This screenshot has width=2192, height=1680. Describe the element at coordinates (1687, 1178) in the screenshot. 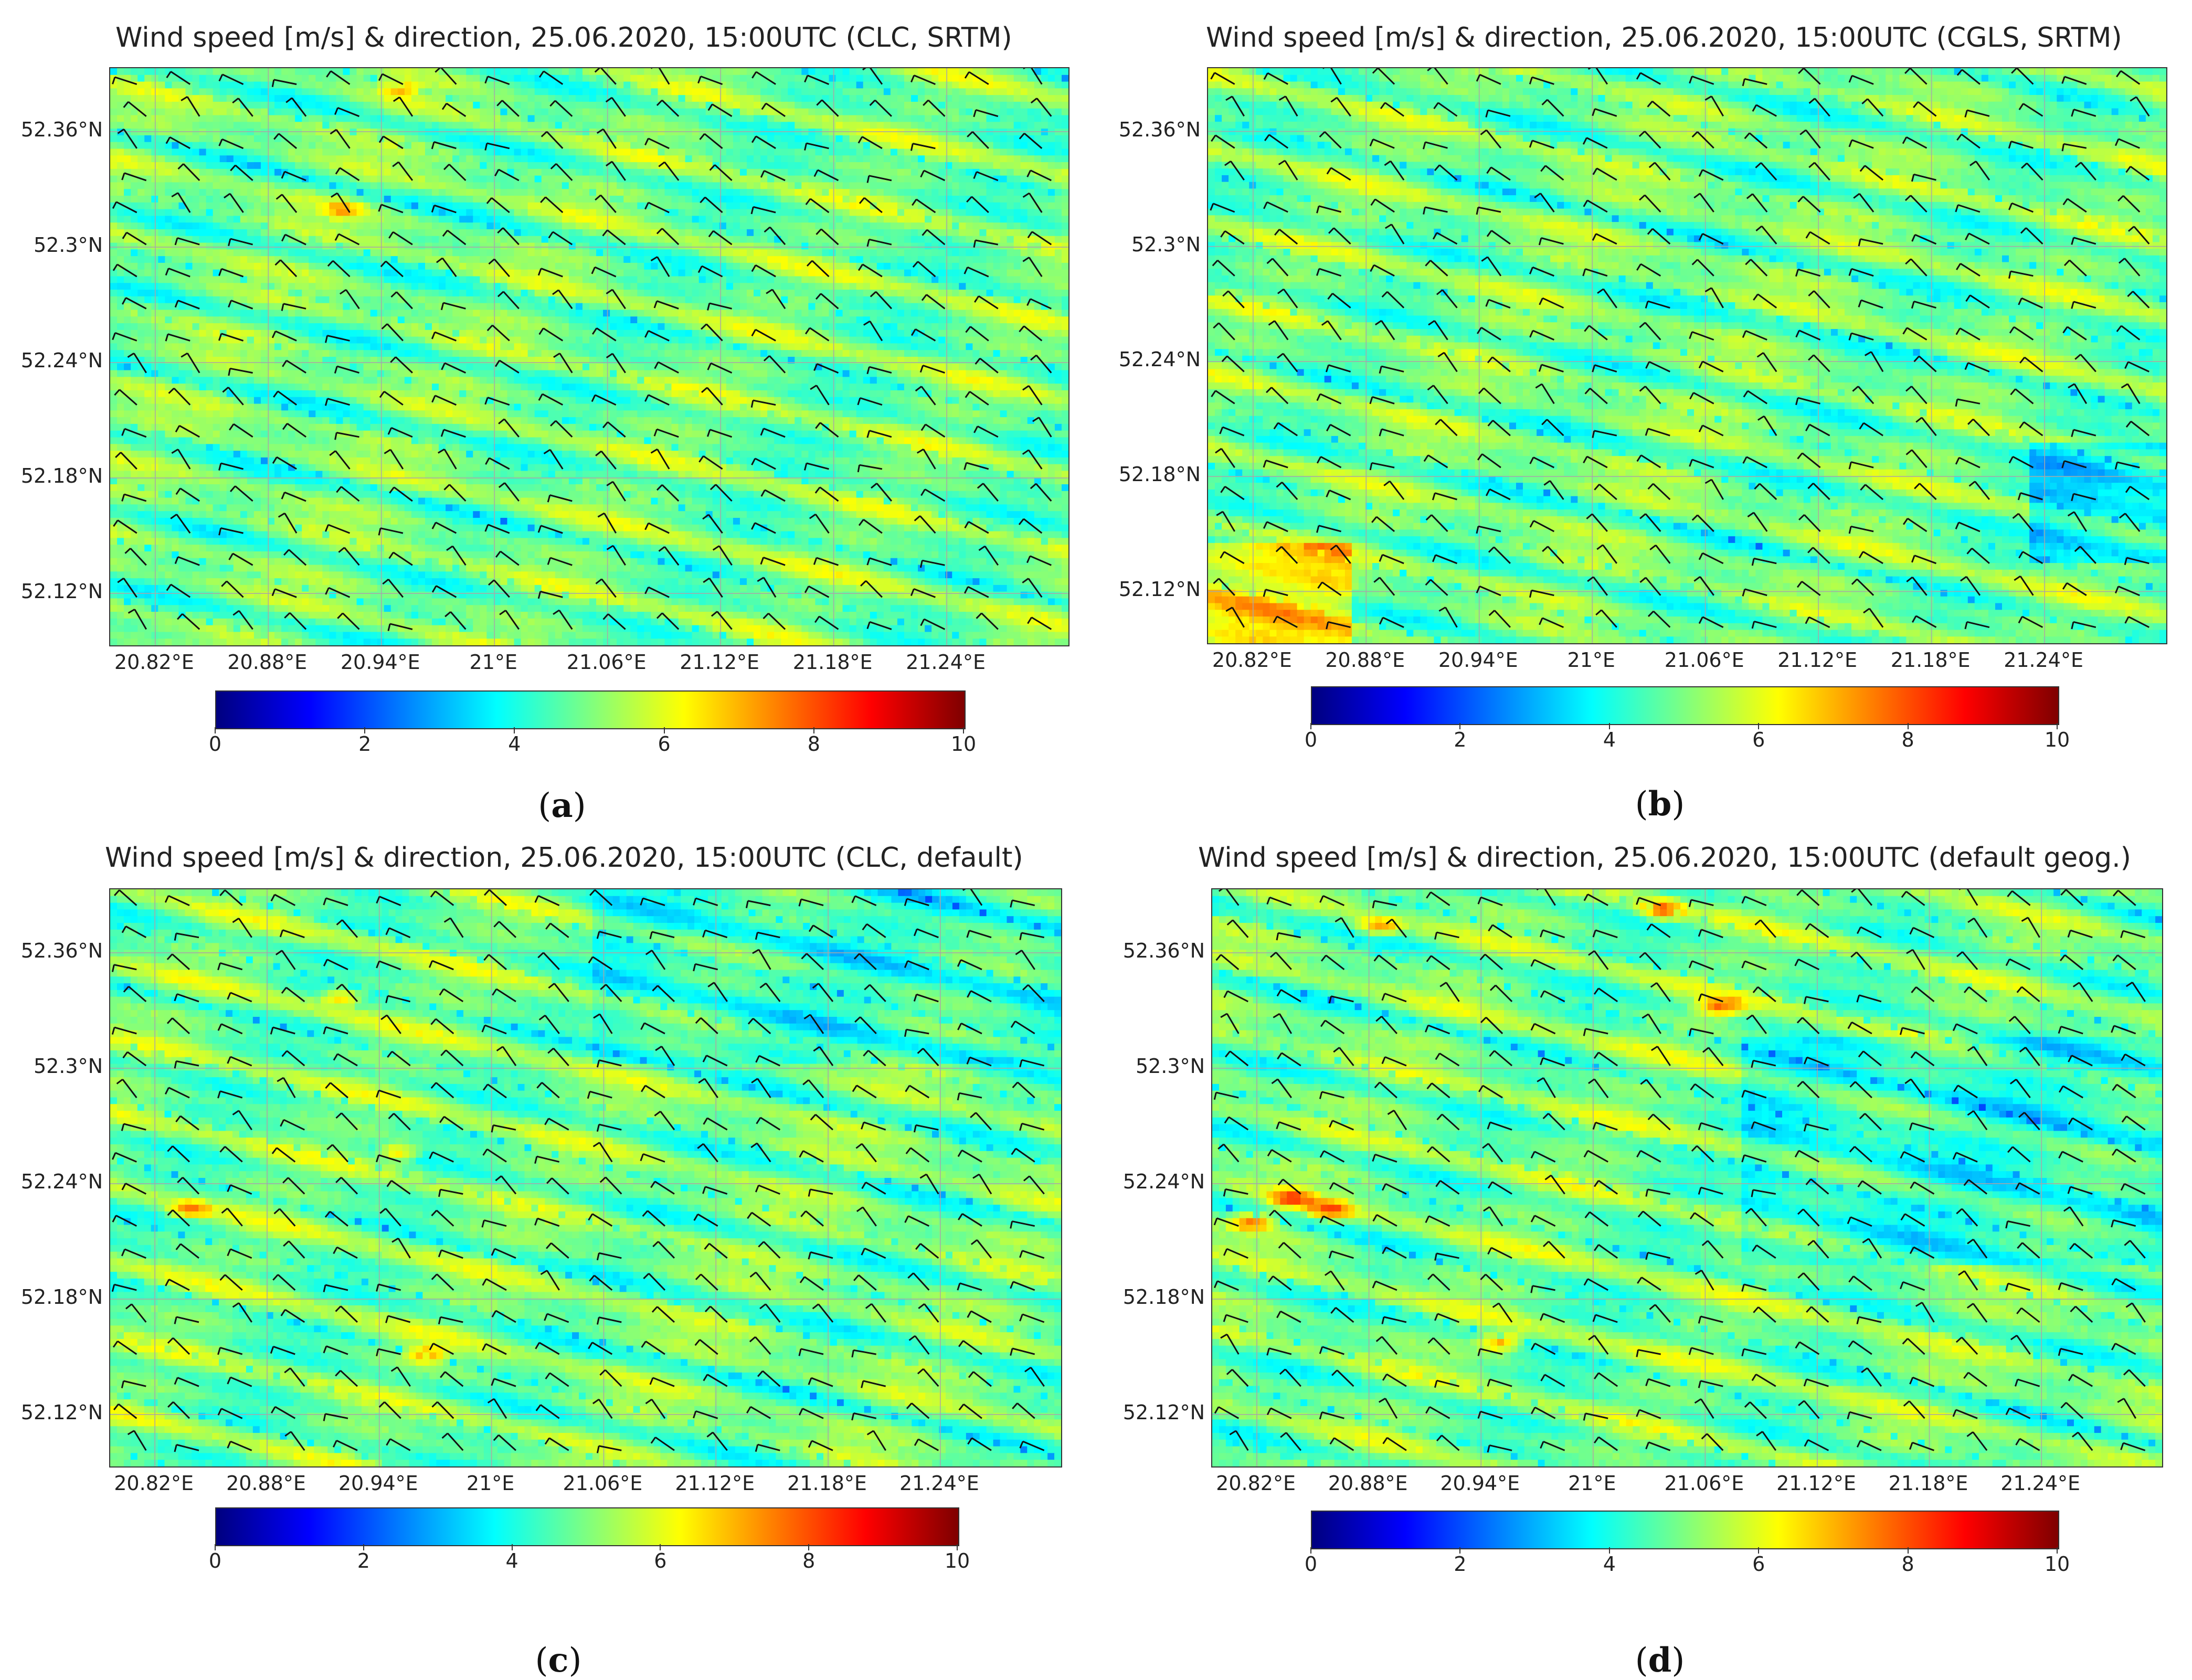

I see `wind-speed-map` at that location.